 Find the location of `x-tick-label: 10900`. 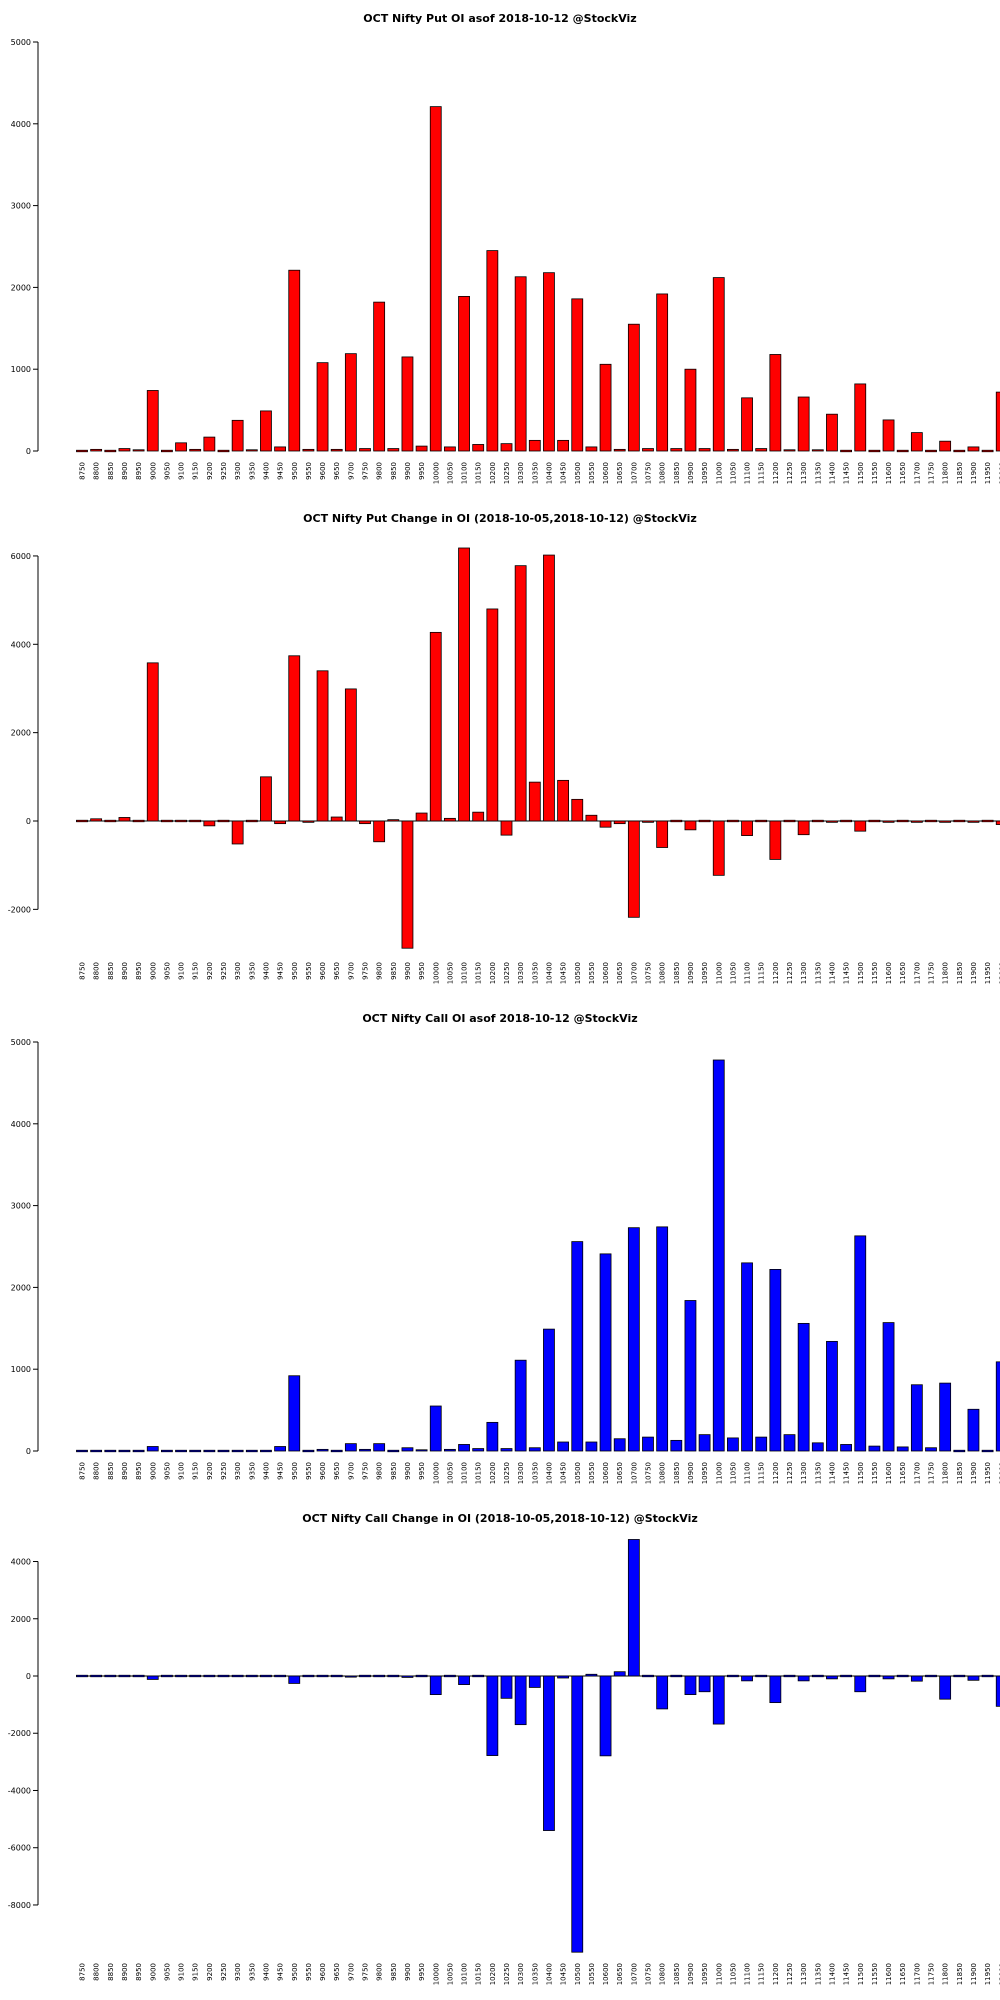

x-tick-label: 10900 is located at coordinates (691, 1974).